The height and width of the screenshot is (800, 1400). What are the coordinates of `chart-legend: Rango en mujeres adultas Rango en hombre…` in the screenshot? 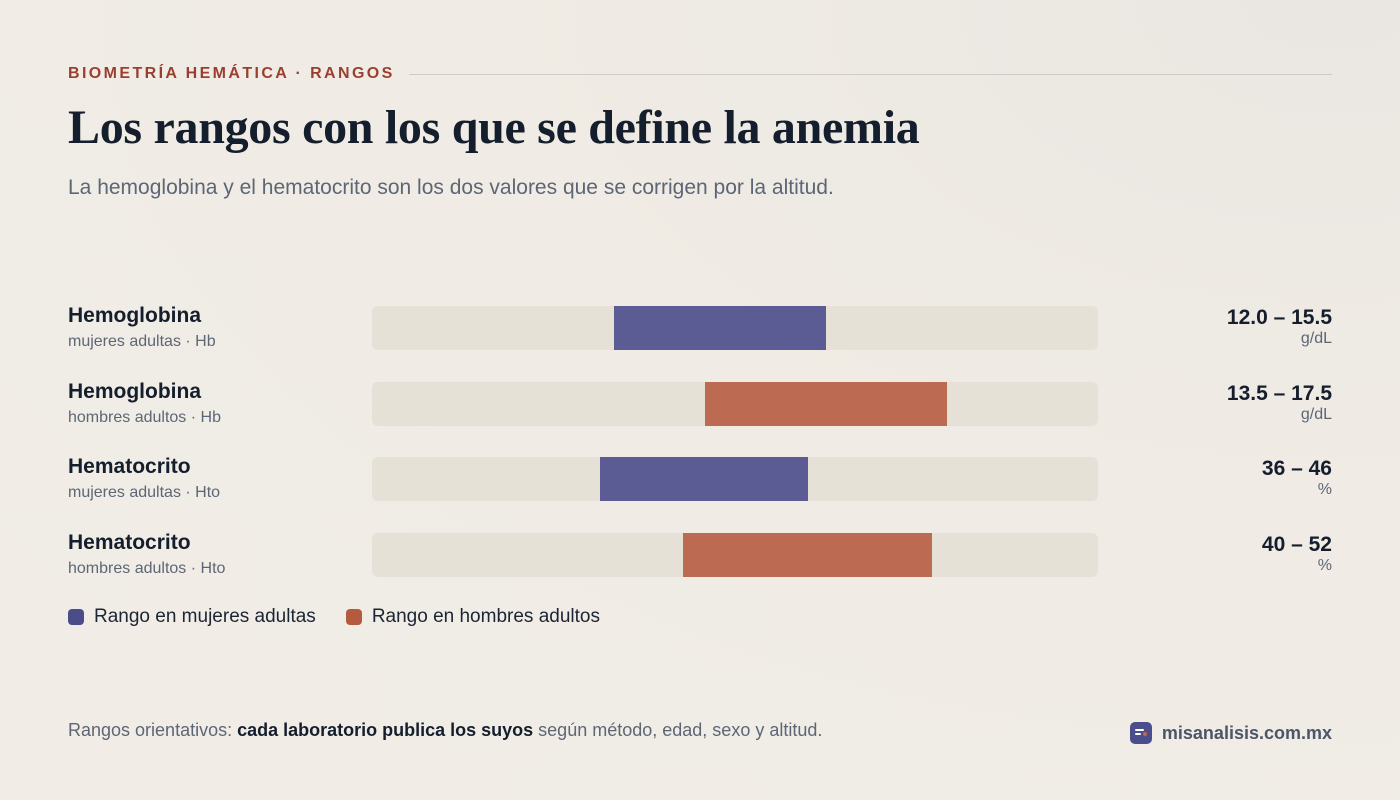 It's located at (349, 617).